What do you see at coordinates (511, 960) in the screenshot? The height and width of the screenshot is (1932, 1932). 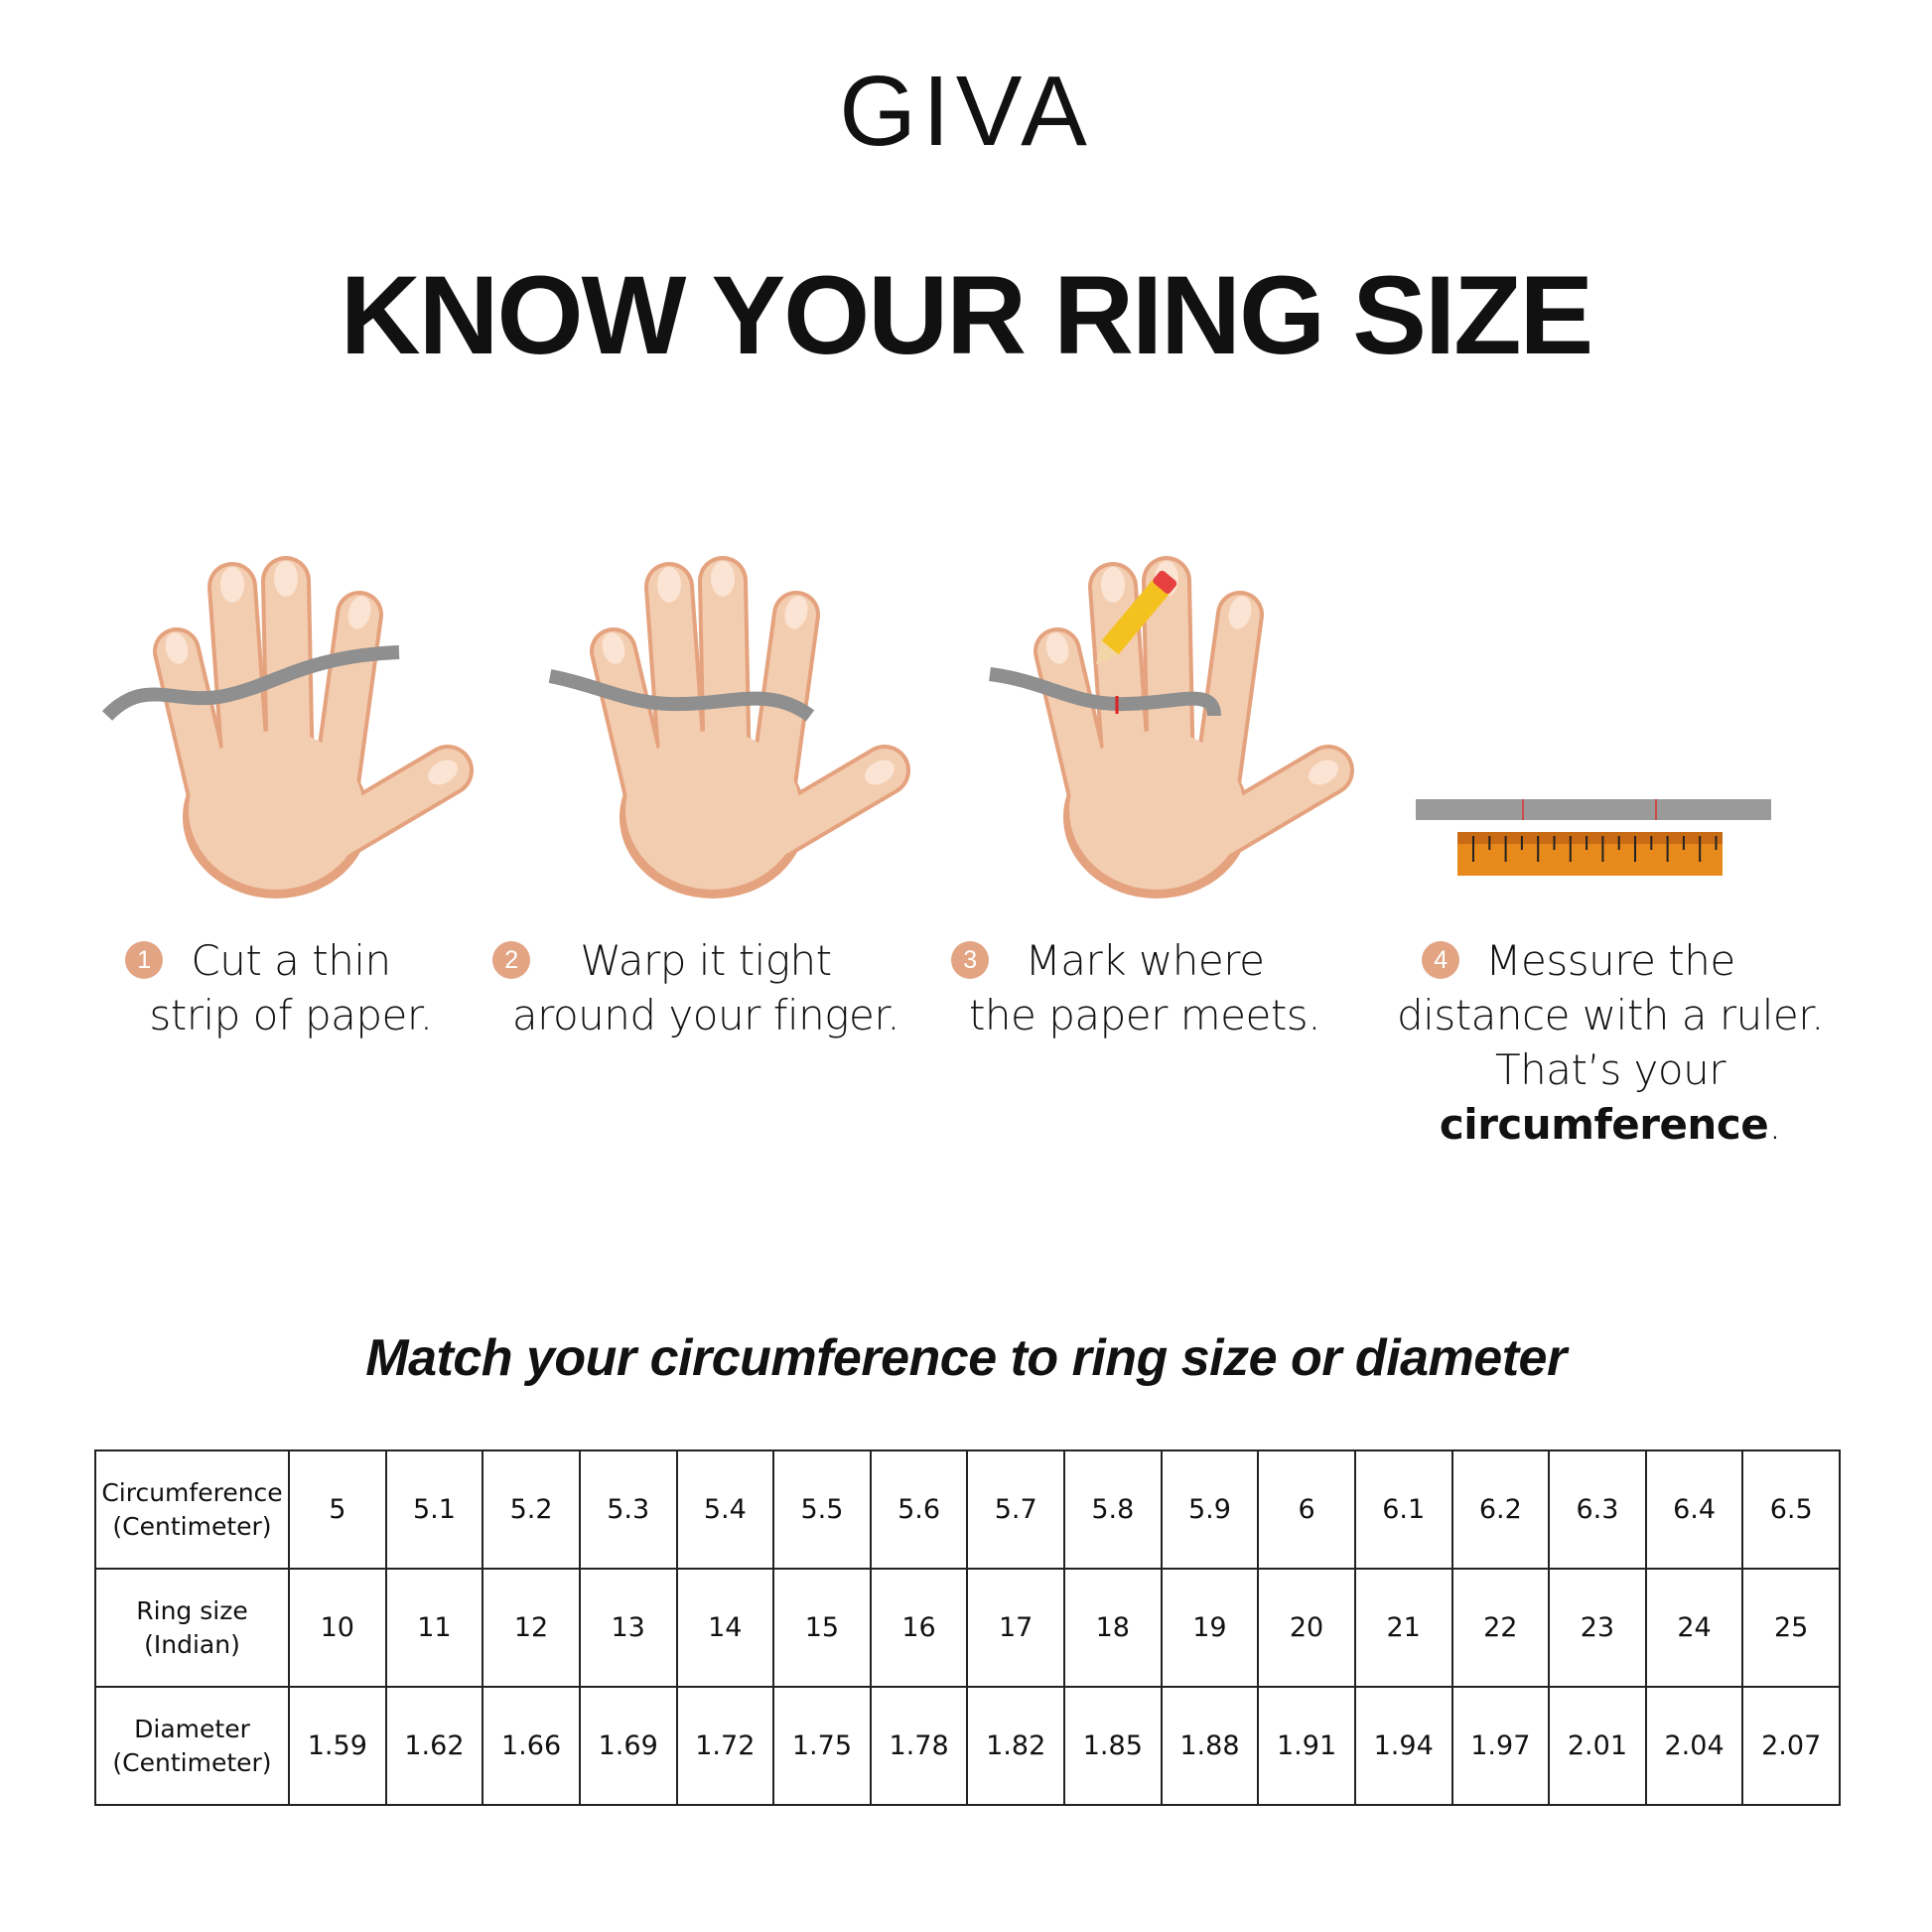 I see `step-number-badge: 2` at bounding box center [511, 960].